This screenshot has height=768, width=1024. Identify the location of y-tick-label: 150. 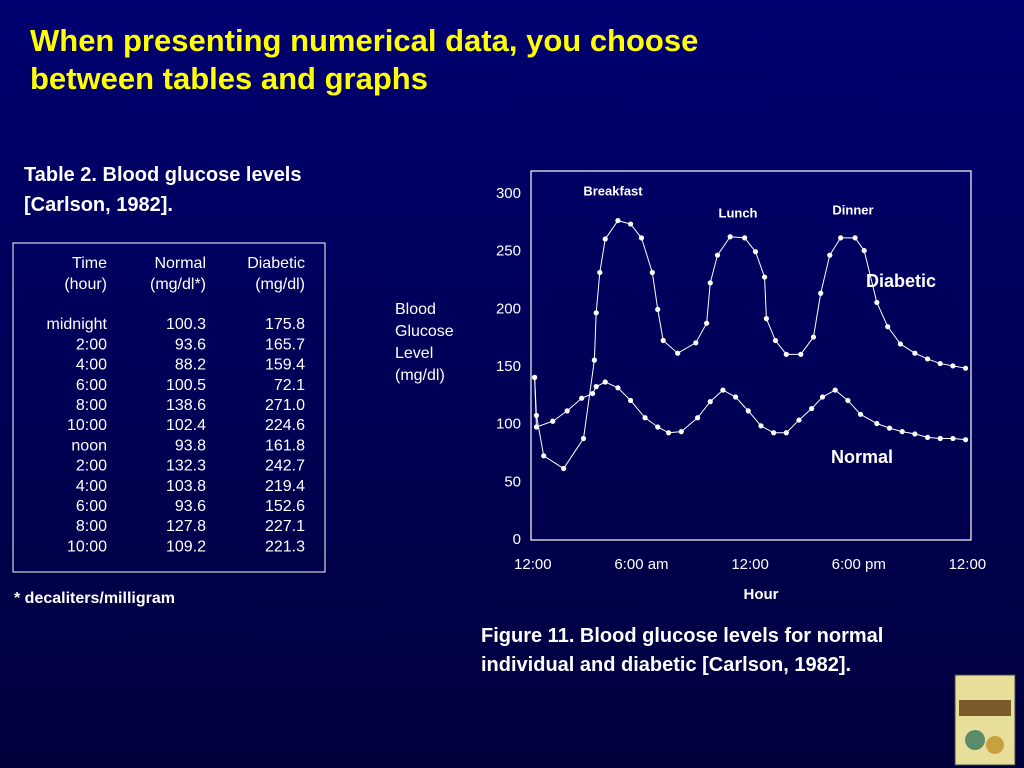
(508, 366).